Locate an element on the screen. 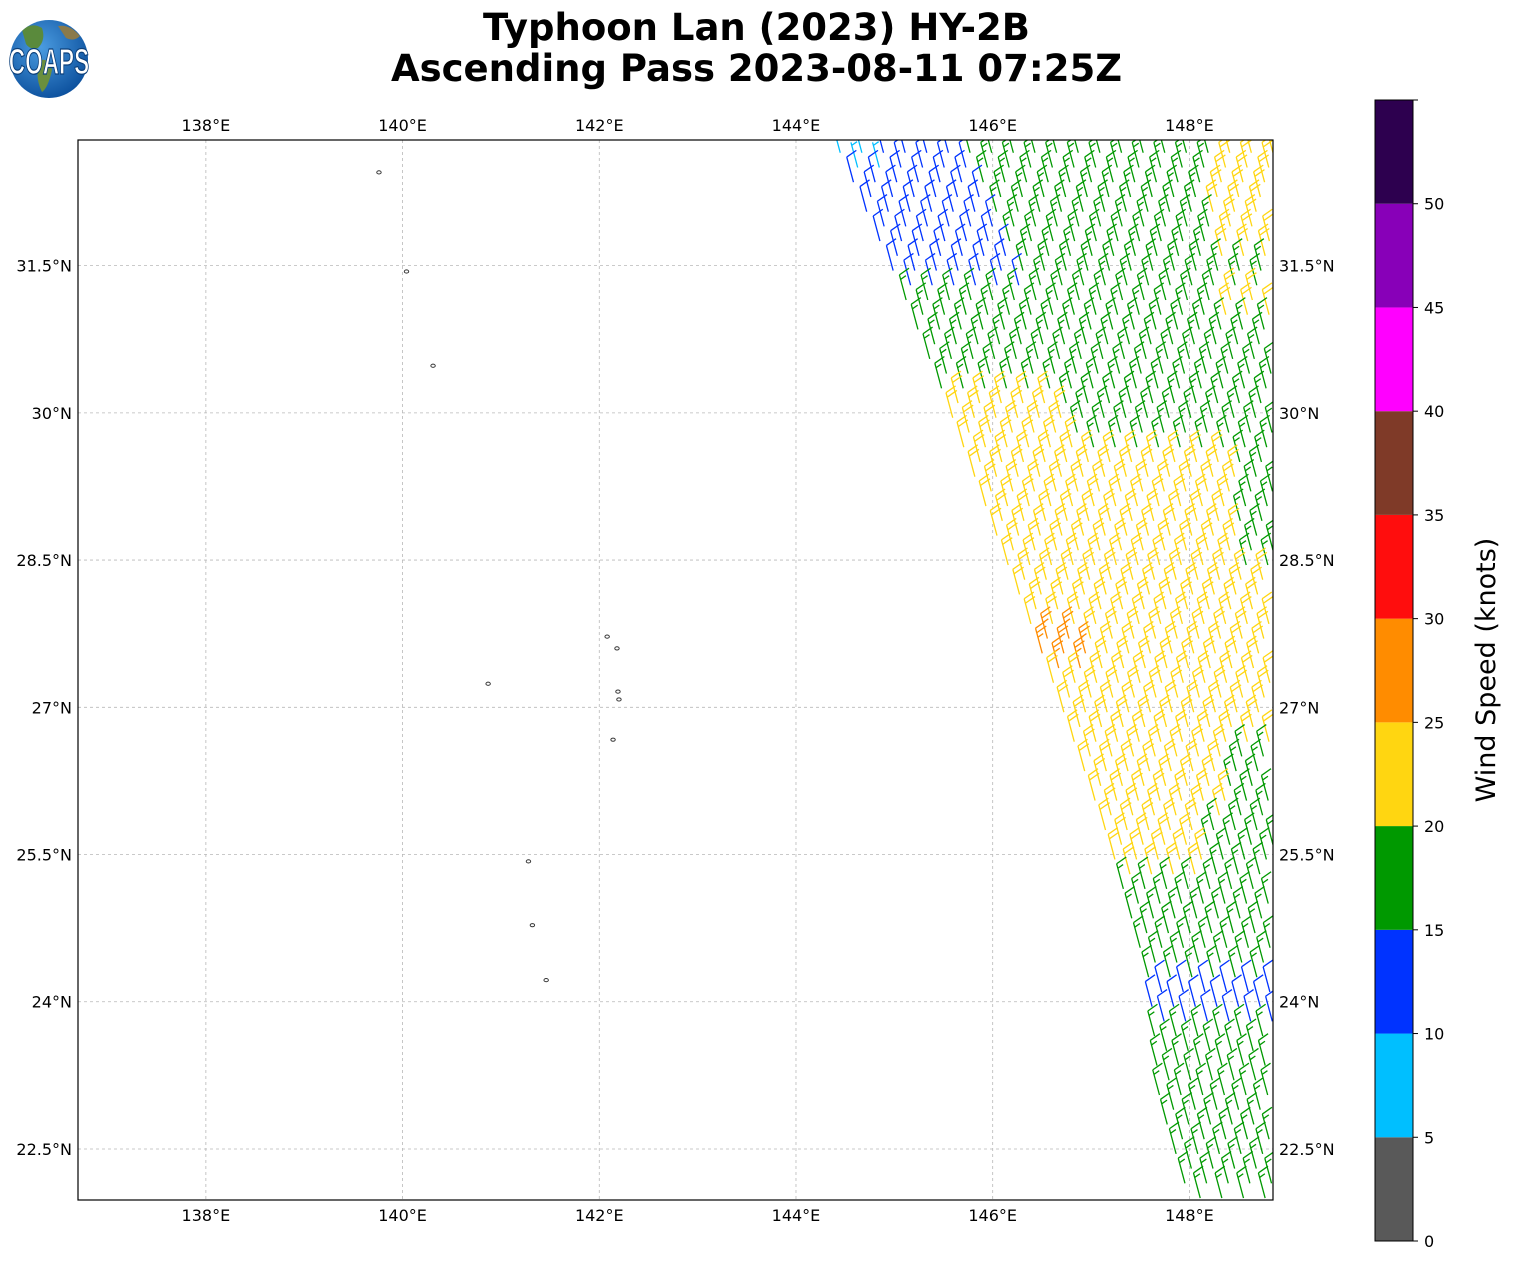 This screenshot has height=1264, width=1513. colorbar-bin is located at coordinates (1394, 255).